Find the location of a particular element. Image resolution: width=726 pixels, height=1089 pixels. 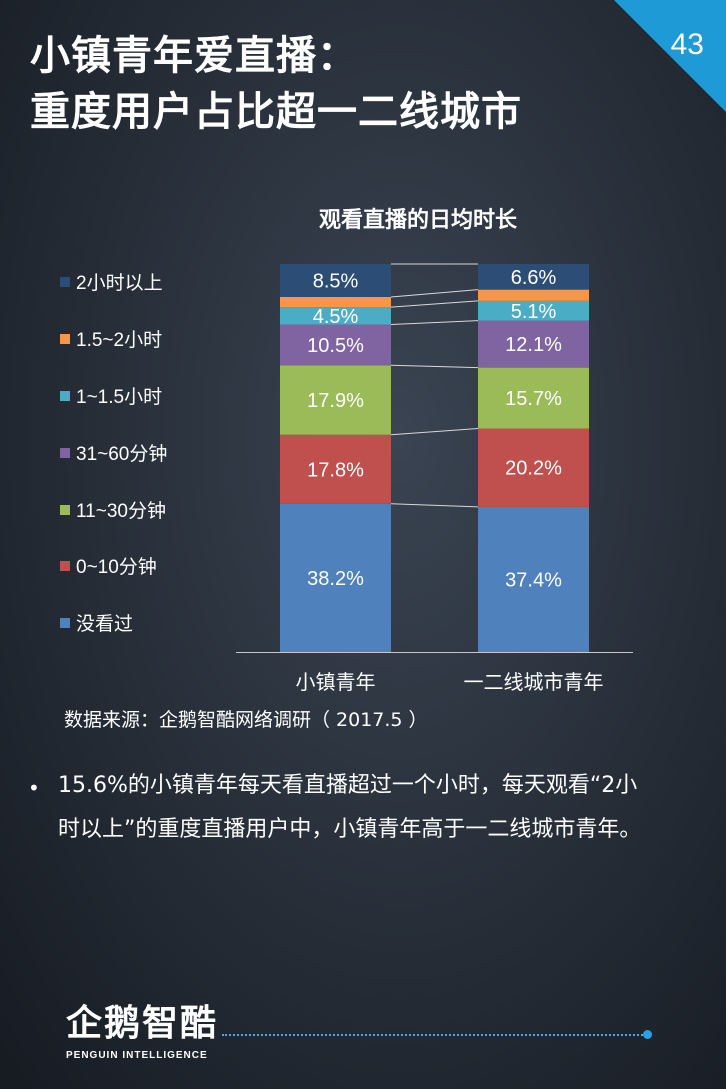

legend-item: 1~1.5小时 is located at coordinates (111, 395).